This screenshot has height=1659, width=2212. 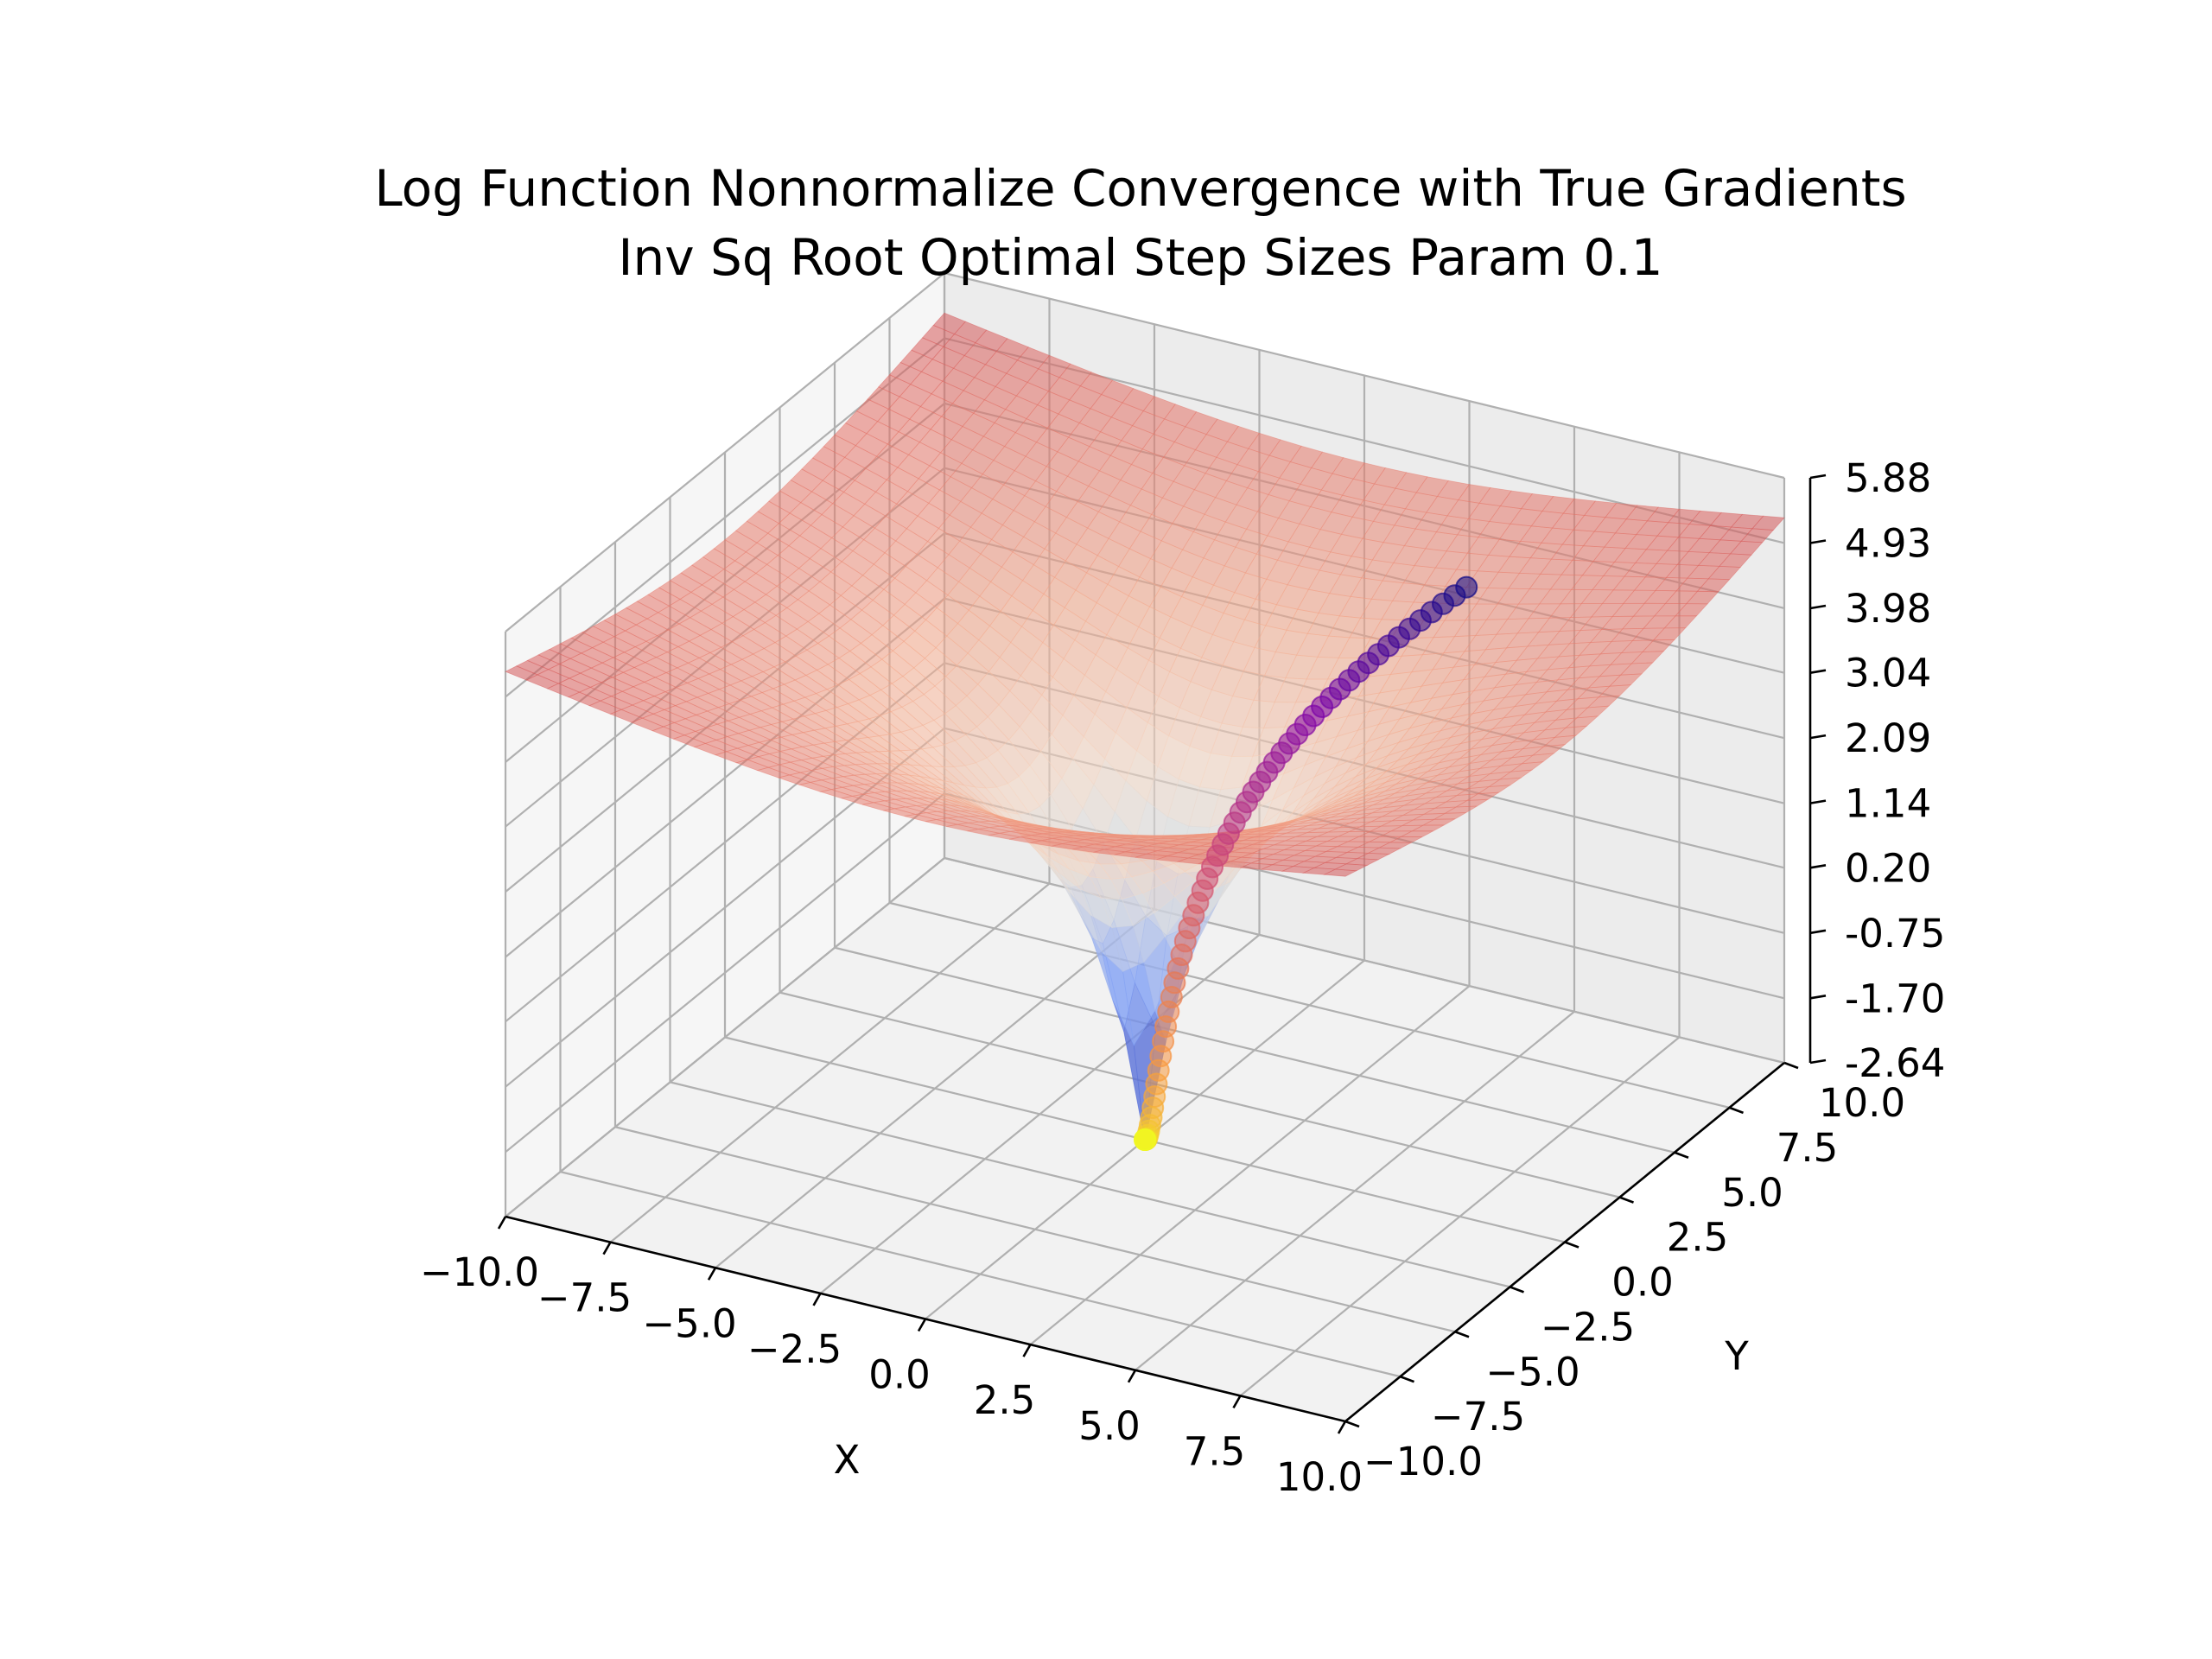 I want to click on y-tick-label: −2.5, so click(x=1588, y=1327).